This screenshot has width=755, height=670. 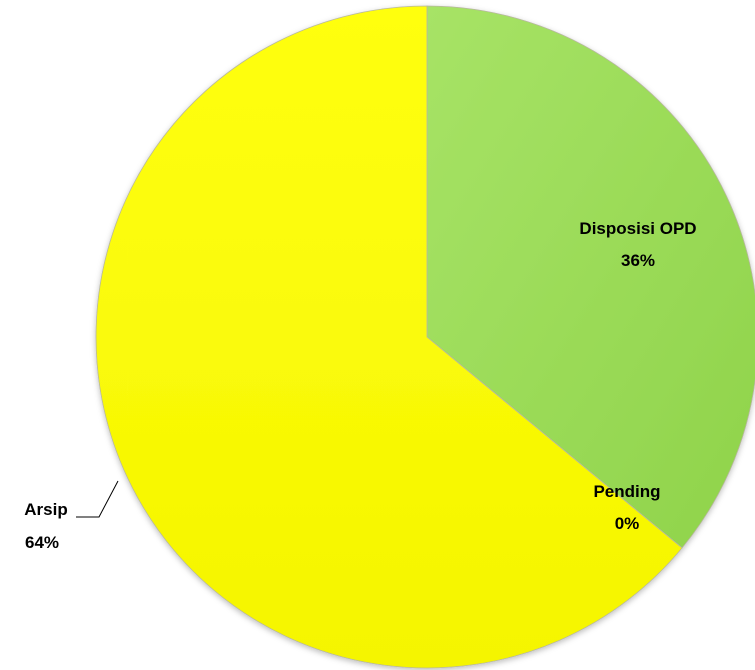 I want to click on data-label-disposisi-opd: Disposisi OPD 36%, so click(x=637, y=244).